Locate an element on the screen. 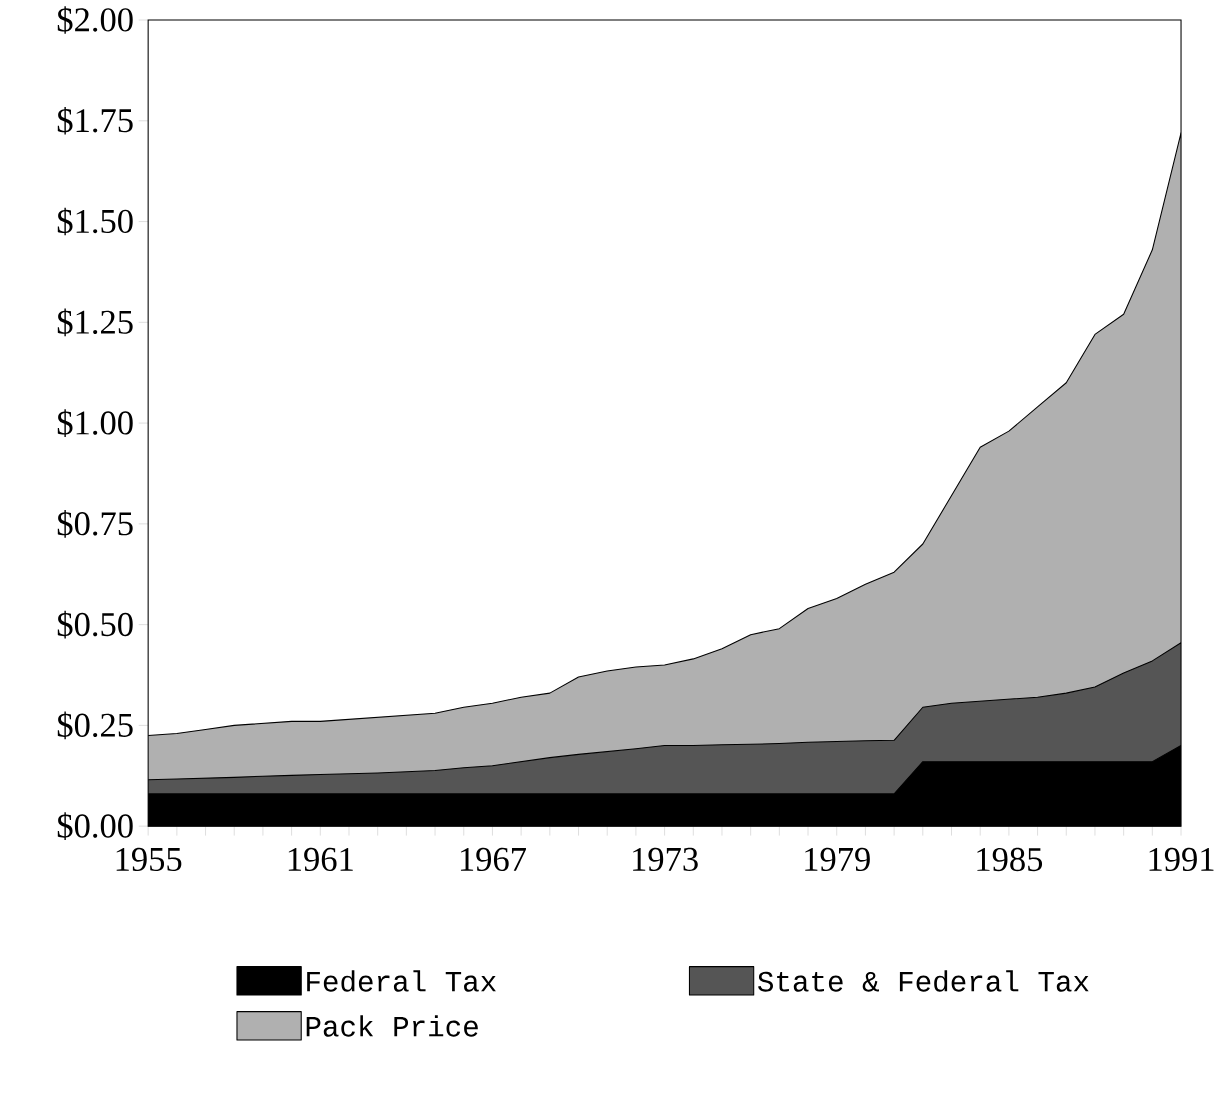 Image resolution: width=1226 pixels, height=1096 pixels. y-tick-label: $1.25 is located at coordinates (95, 322).